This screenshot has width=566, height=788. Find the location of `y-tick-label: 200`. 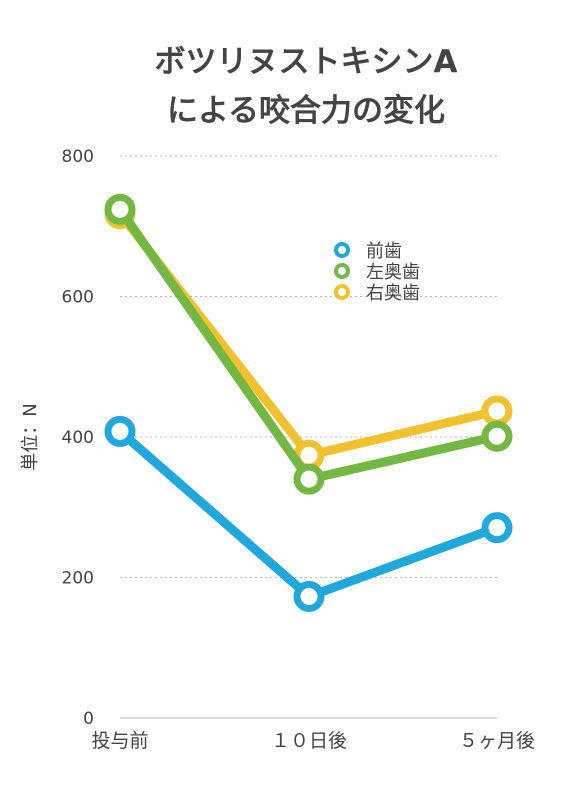

y-tick-label: 200 is located at coordinates (78, 579).